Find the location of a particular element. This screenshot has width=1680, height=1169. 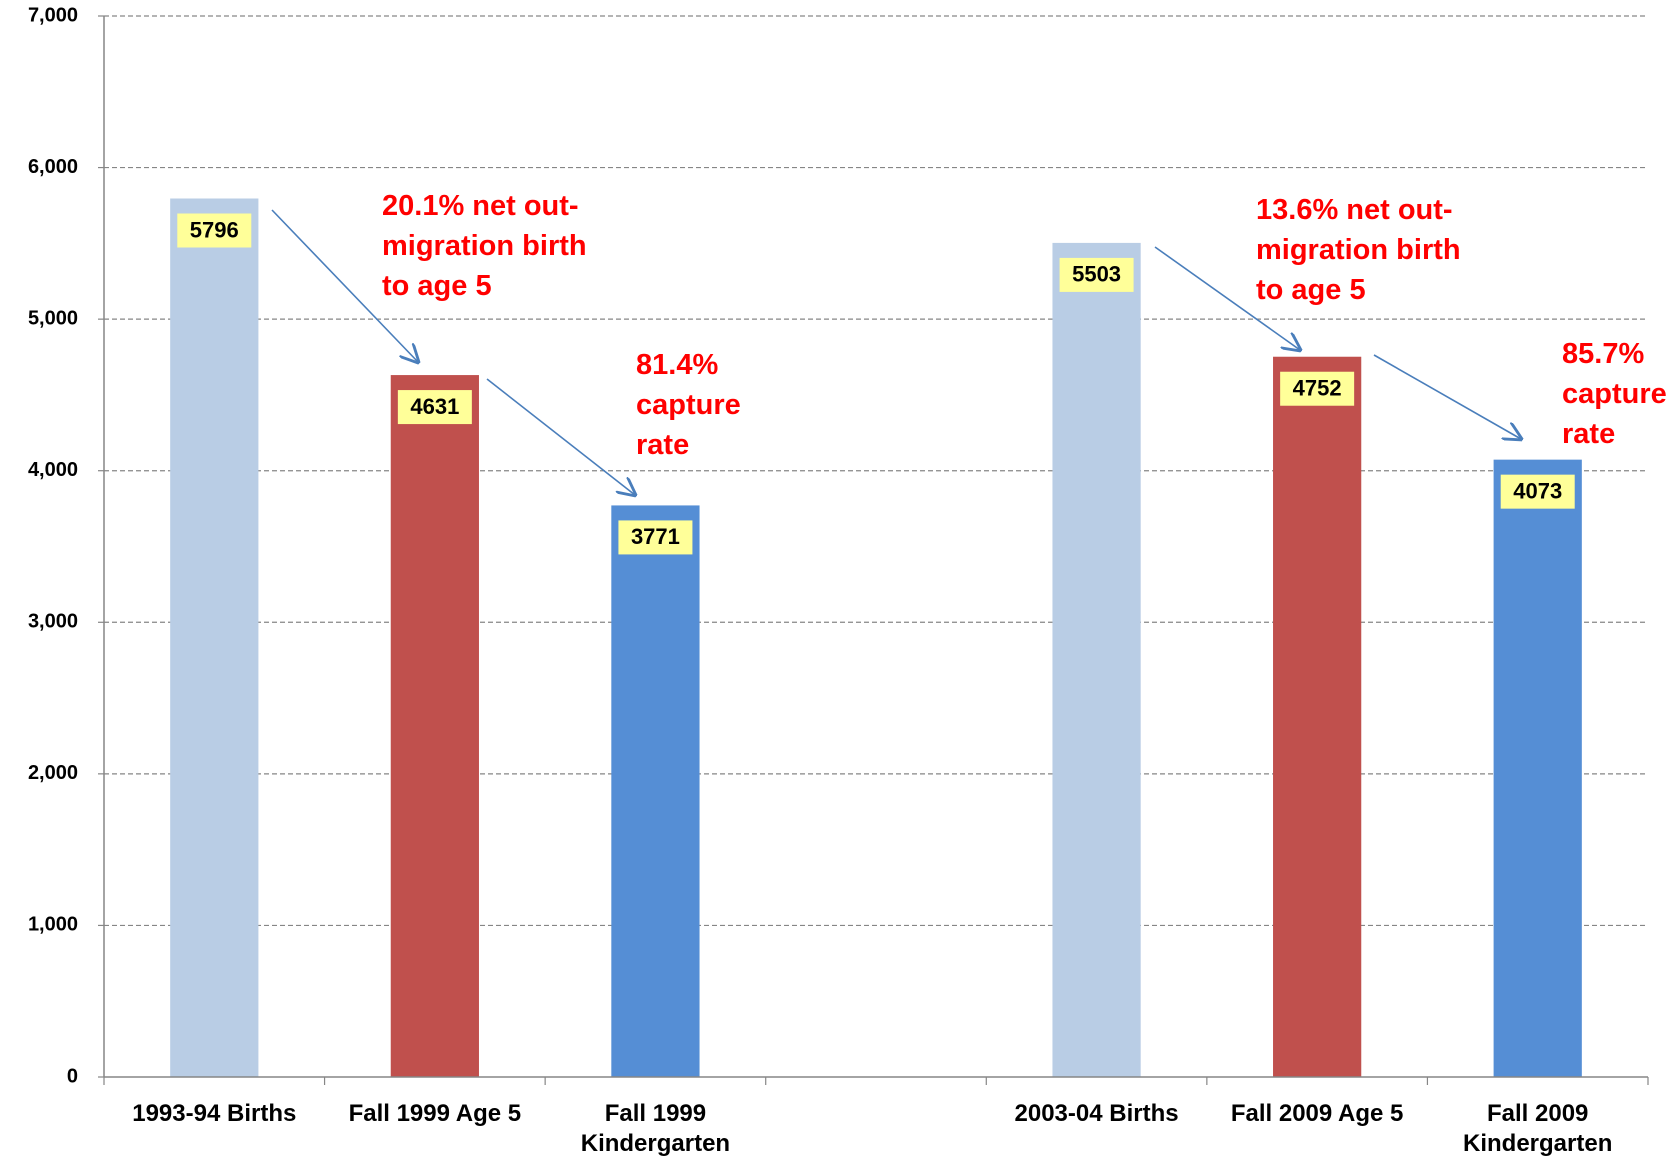

value-label: 4752 is located at coordinates (1317, 388).